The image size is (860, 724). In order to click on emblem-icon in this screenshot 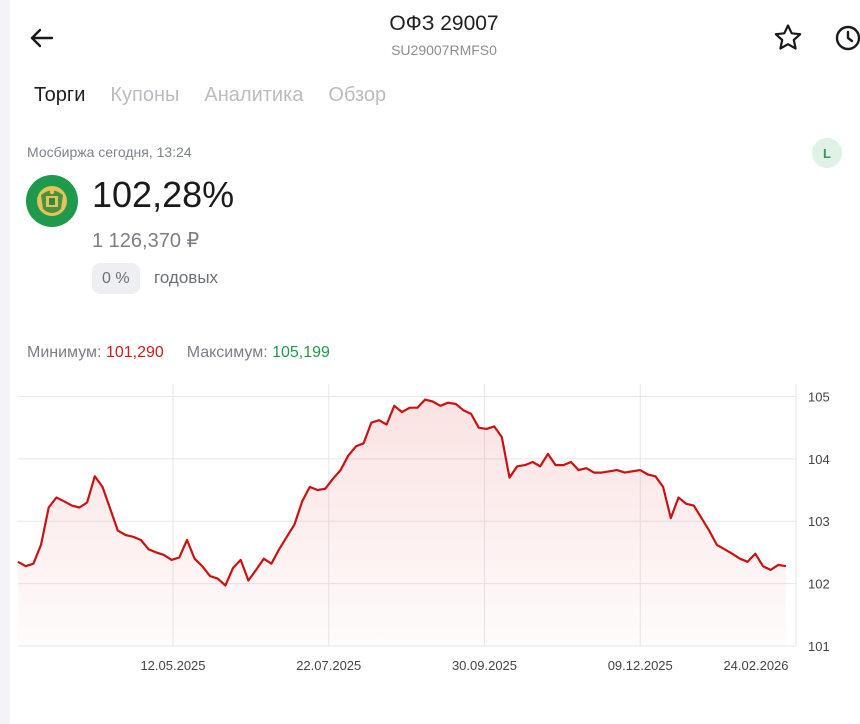, I will do `click(52, 201)`.